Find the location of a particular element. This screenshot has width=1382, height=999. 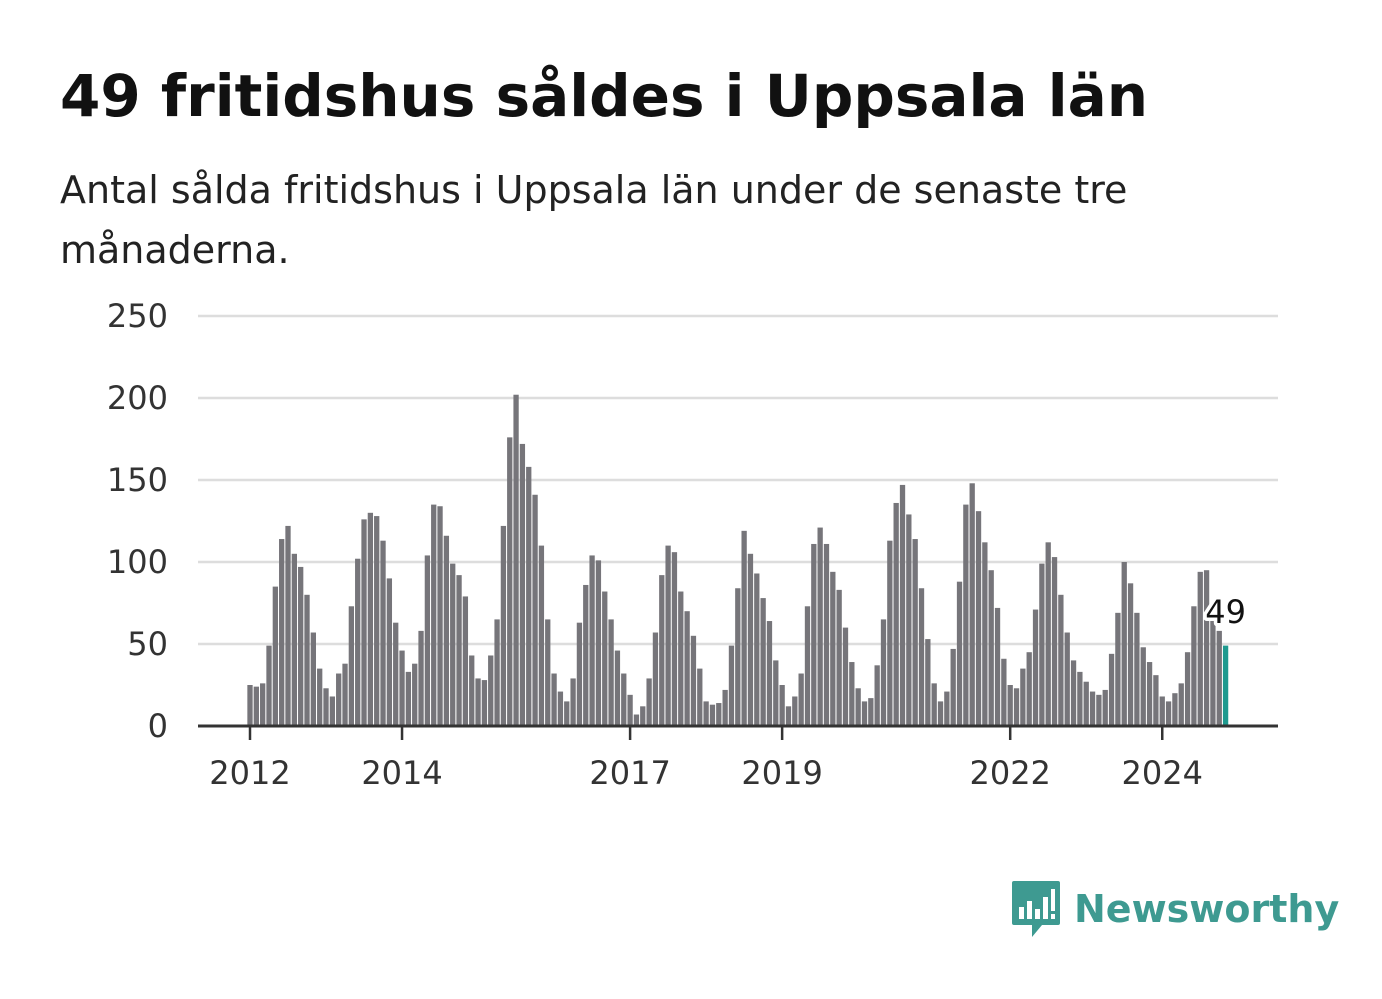

x-tick-label: 2024 is located at coordinates (1162, 773).